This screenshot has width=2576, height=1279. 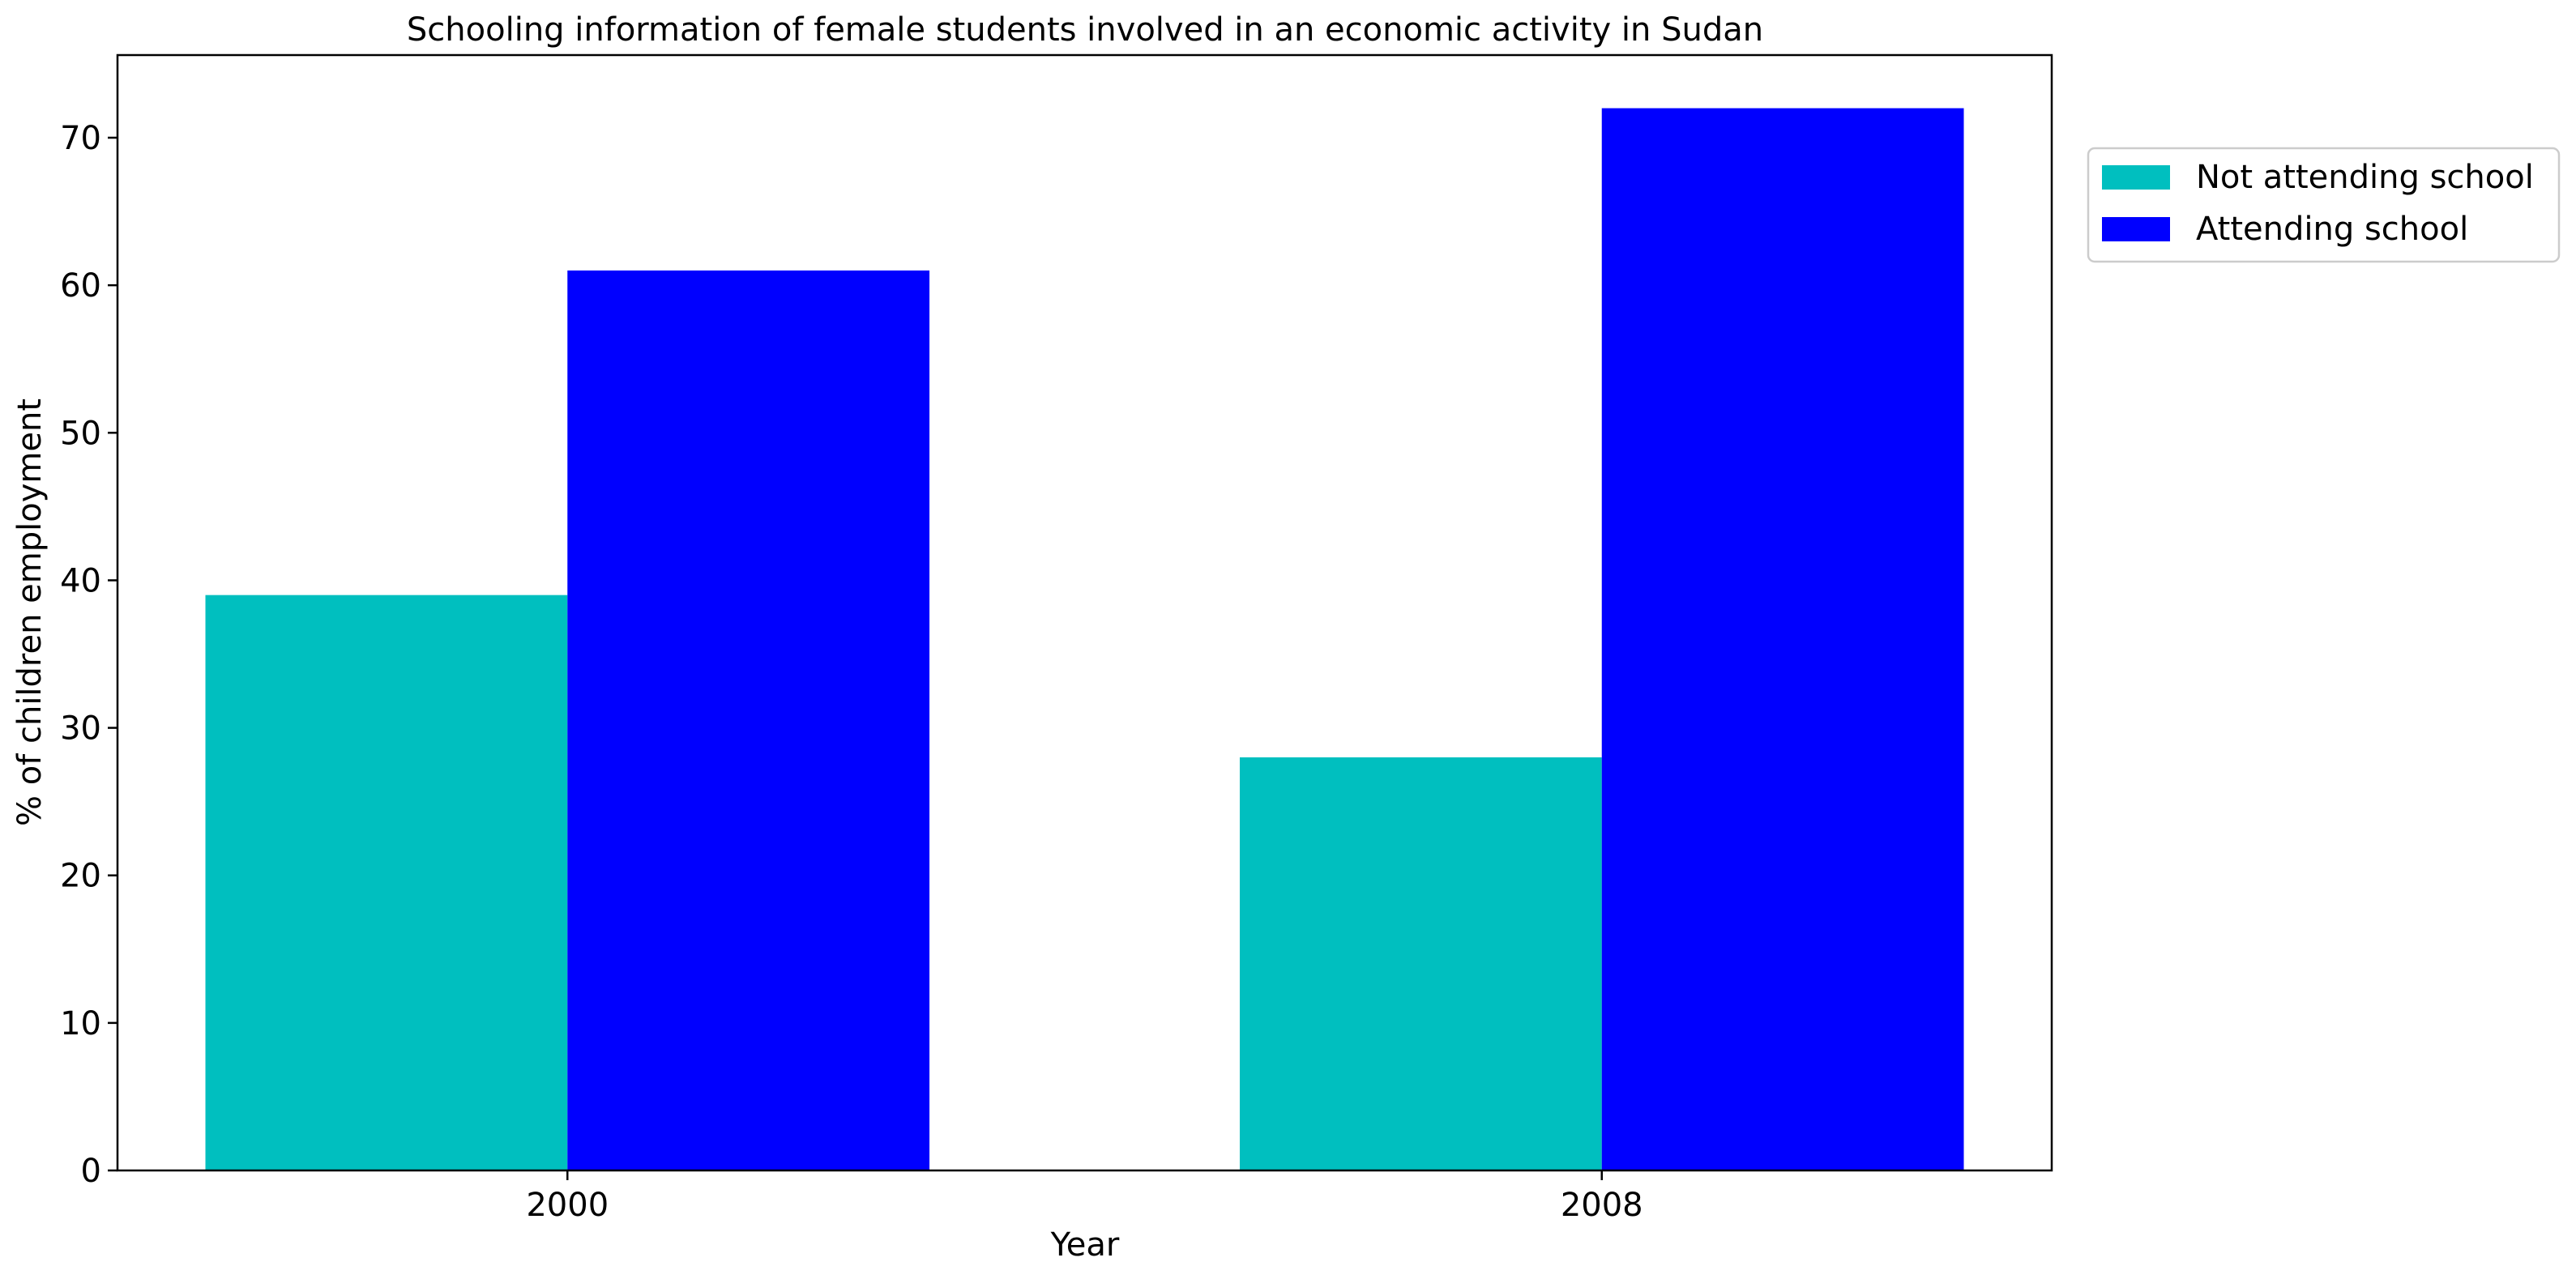 I want to click on y-axis-ticks: 0 10 20 30 40 50 60 70, so click(x=88, y=655).